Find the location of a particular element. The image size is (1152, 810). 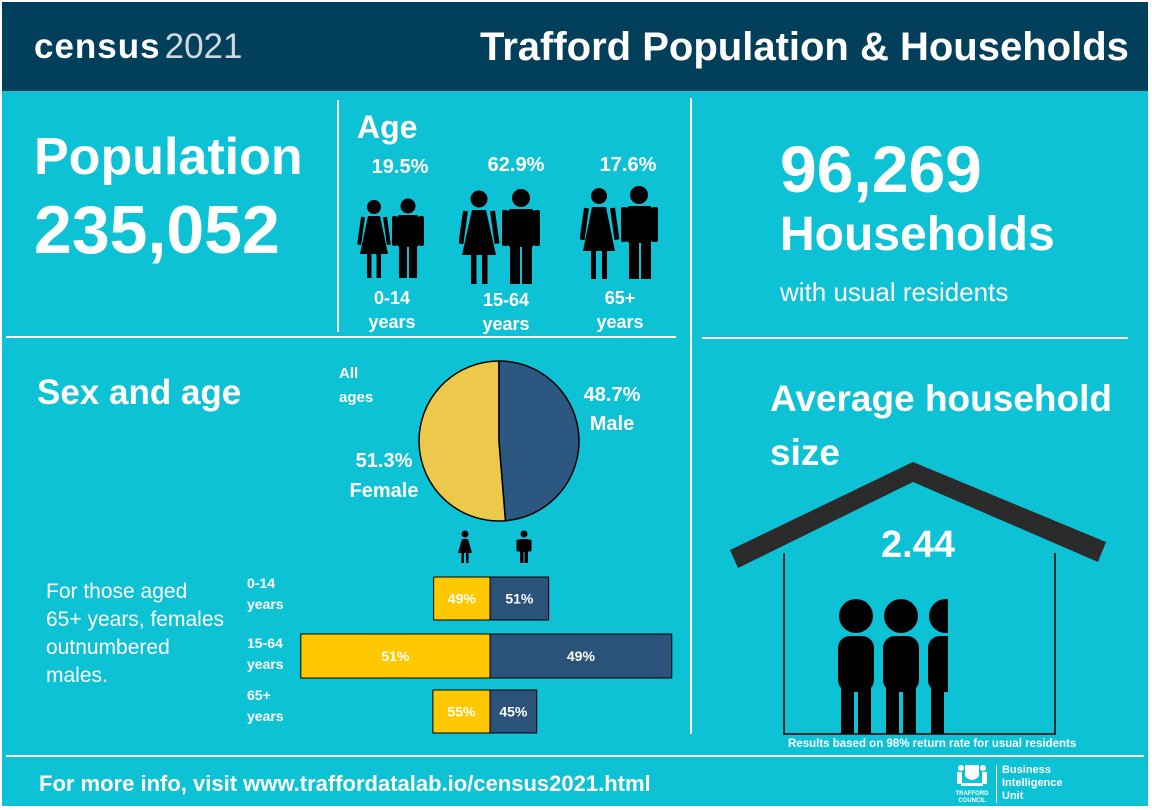

business-intelligence-unit: Business Intelligence Unit is located at coordinates (1032, 783).